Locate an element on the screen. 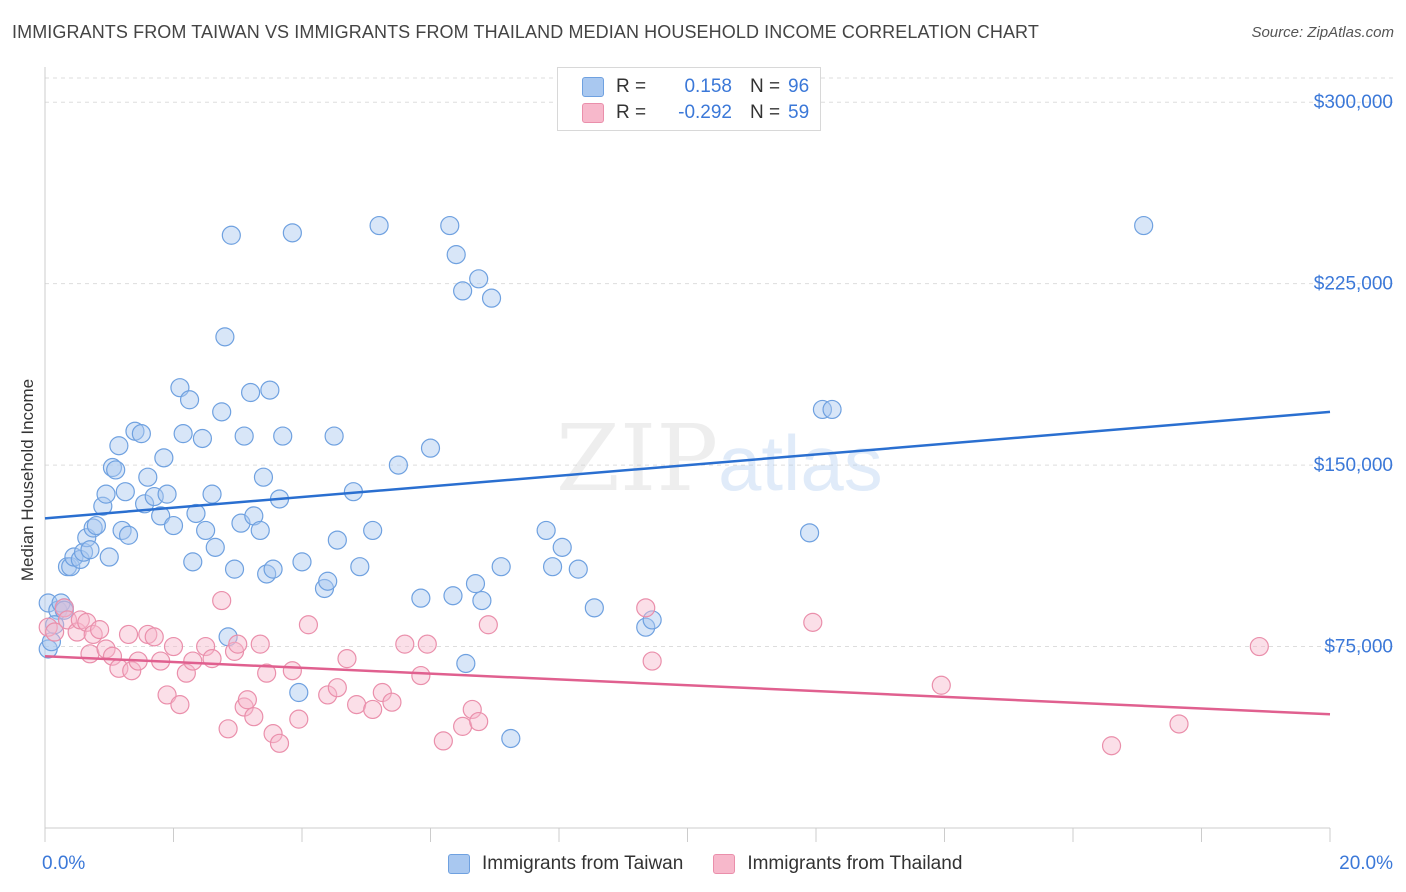 The image size is (1406, 892). y-axis-label: Median Household Income is located at coordinates (27, 480).